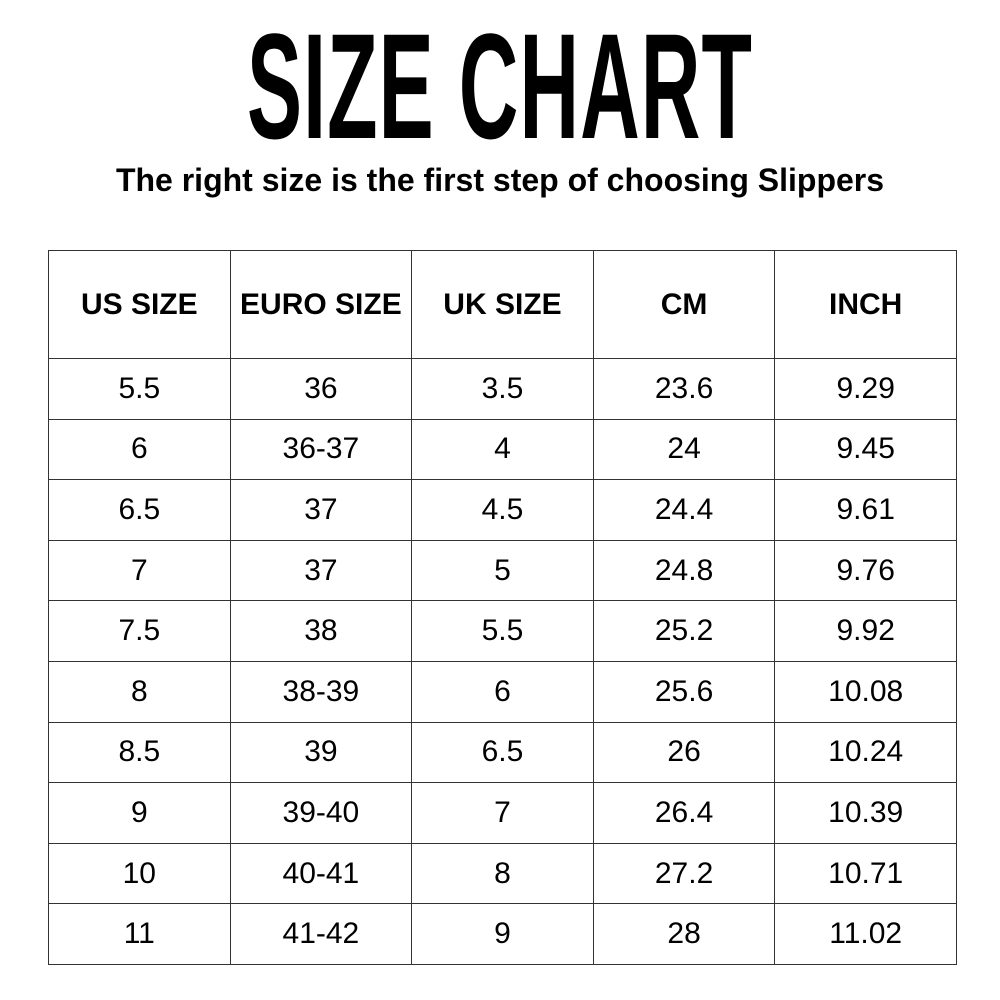 This screenshot has width=1000, height=1000. What do you see at coordinates (684, 304) in the screenshot?
I see `column-header: CM` at bounding box center [684, 304].